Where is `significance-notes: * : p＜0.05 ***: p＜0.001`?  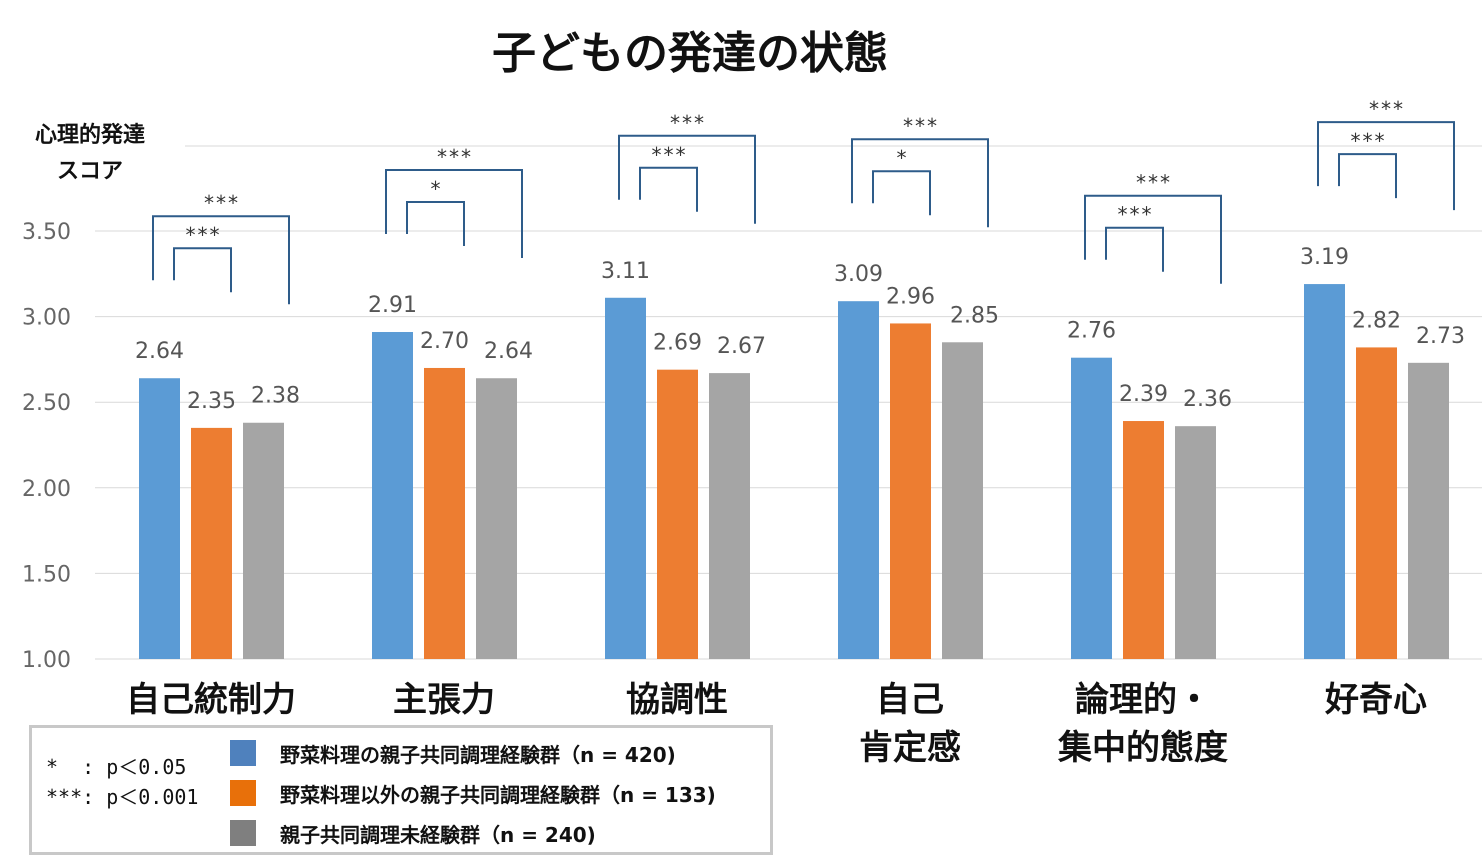 significance-notes: * : p＜0.05 ***: p＜0.001 is located at coordinates (122, 782).